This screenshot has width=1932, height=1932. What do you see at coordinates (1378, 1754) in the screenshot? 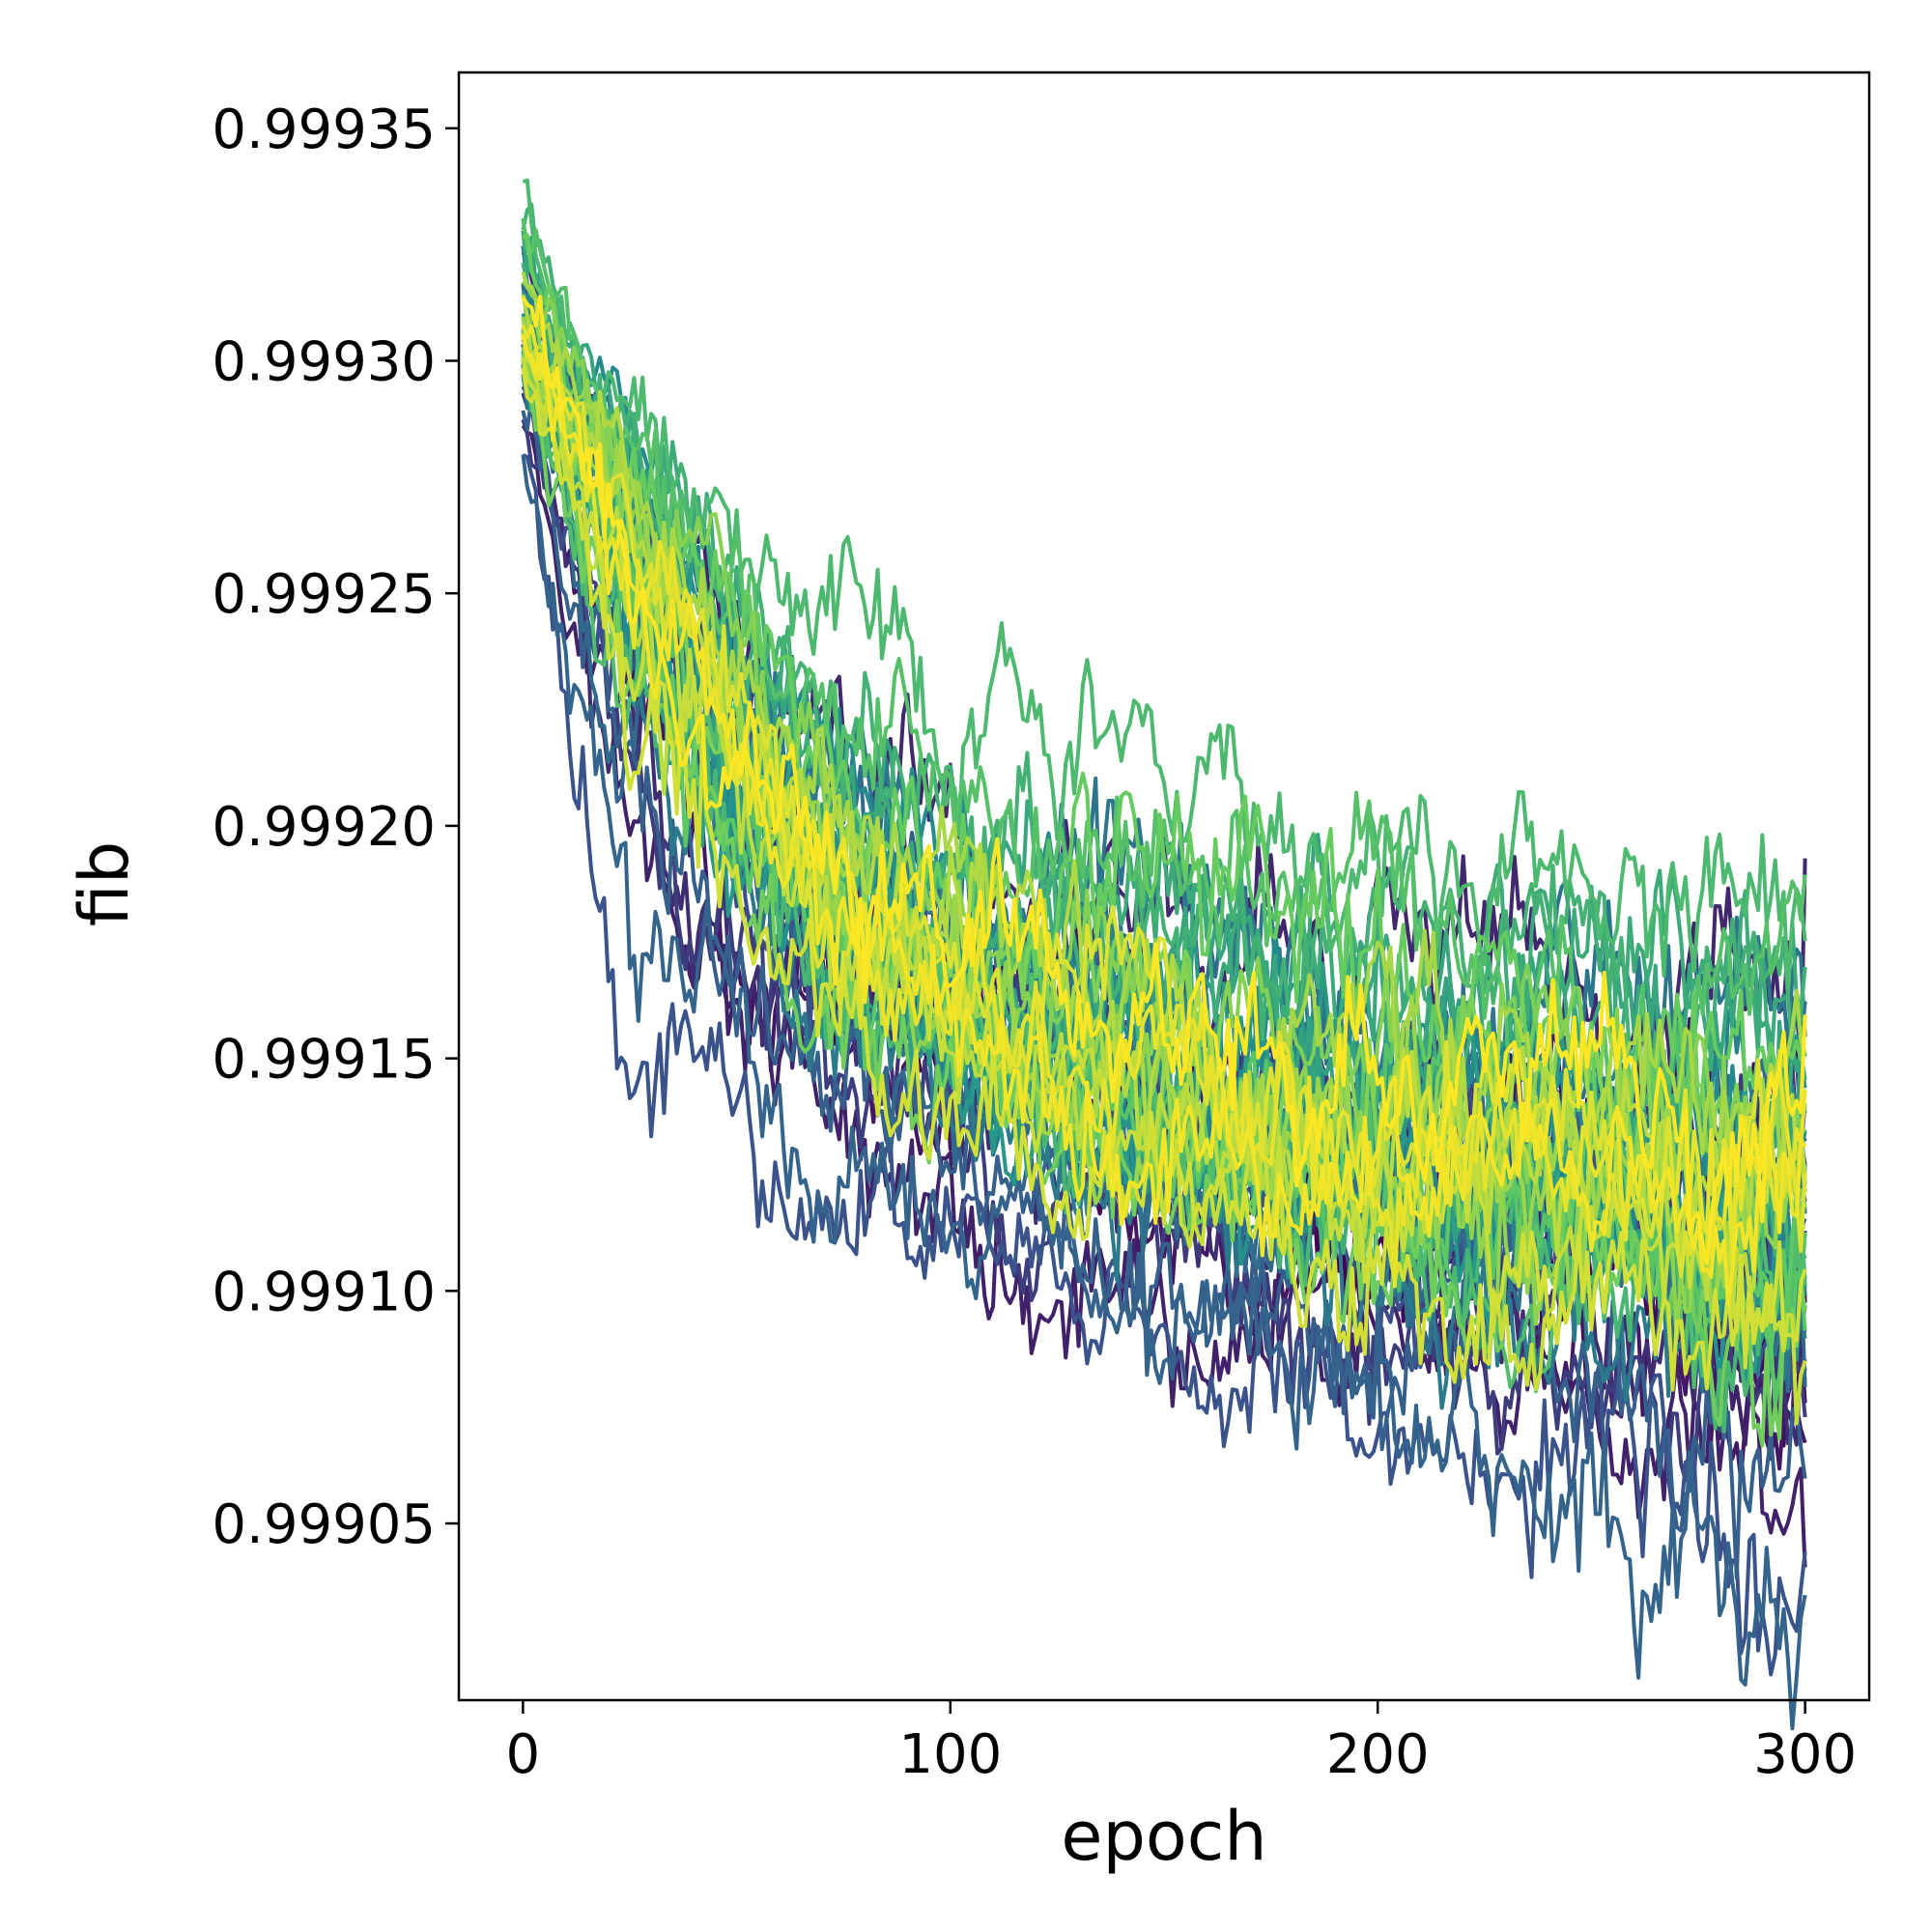
I see `x-tick-label: 200` at bounding box center [1378, 1754].